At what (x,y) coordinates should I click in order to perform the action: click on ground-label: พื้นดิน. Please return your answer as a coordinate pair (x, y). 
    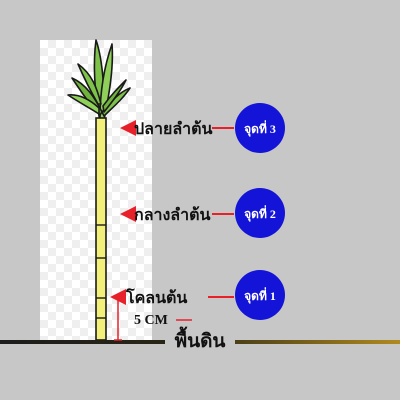
    Looking at the image, I should click on (200, 339).